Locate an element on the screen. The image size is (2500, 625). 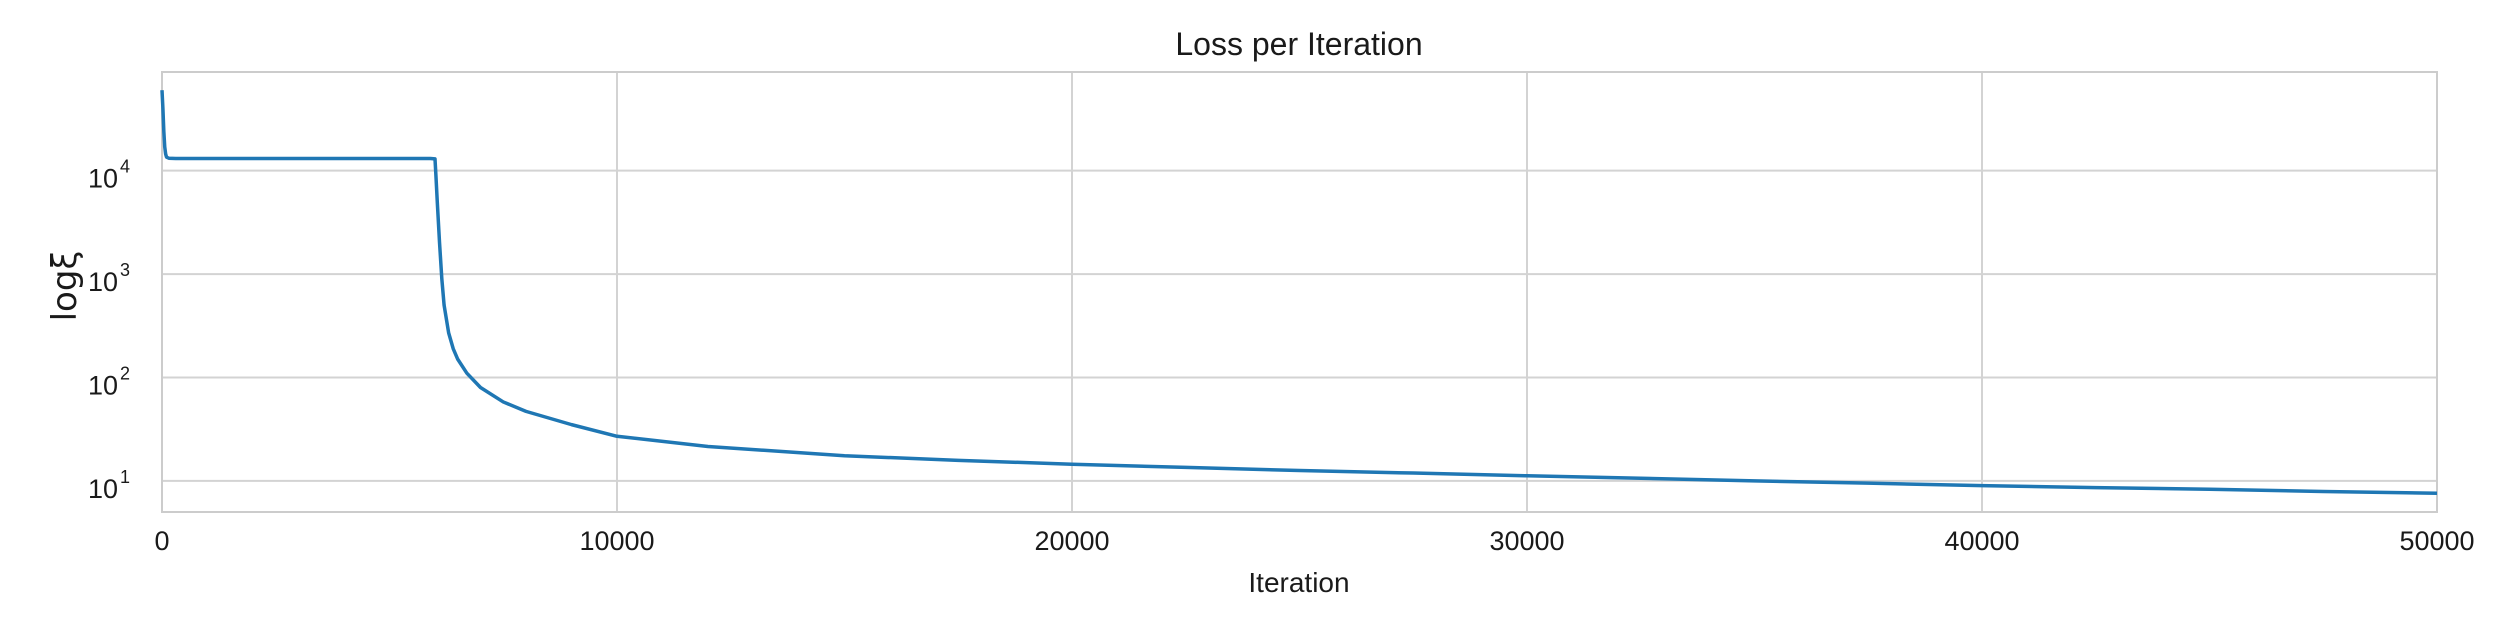
y-tick-exponent: 3 is located at coordinates (125, 270).